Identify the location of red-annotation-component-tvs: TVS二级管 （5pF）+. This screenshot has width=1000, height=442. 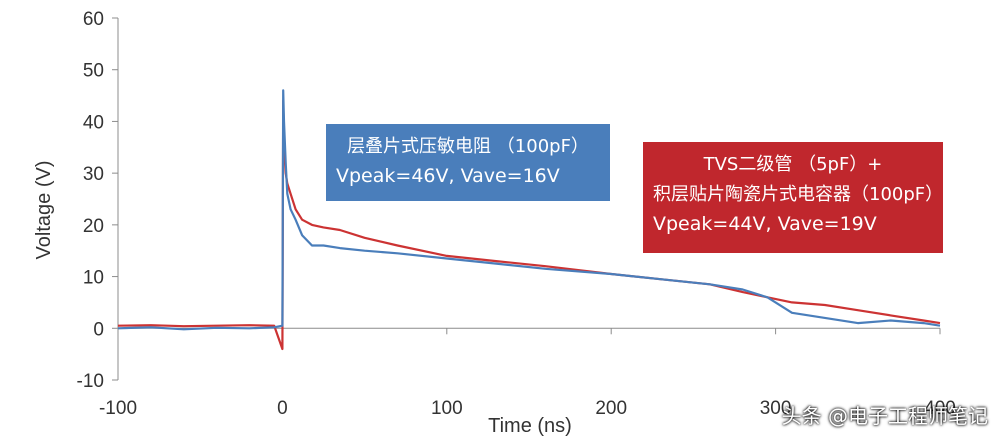
(793, 164).